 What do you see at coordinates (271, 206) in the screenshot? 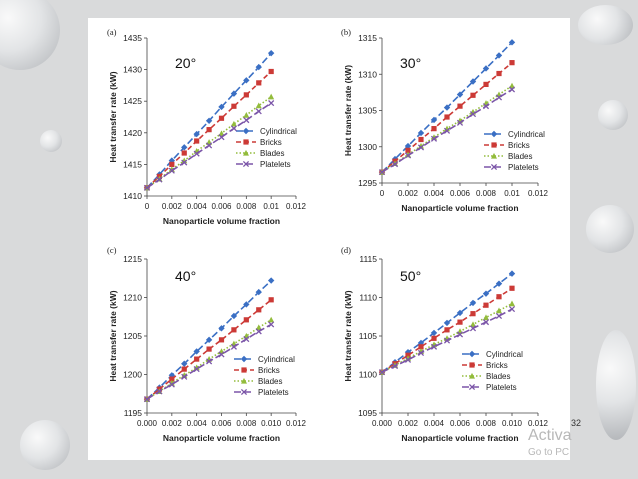
I see `x-tick-label: 0.01` at bounding box center [271, 206].